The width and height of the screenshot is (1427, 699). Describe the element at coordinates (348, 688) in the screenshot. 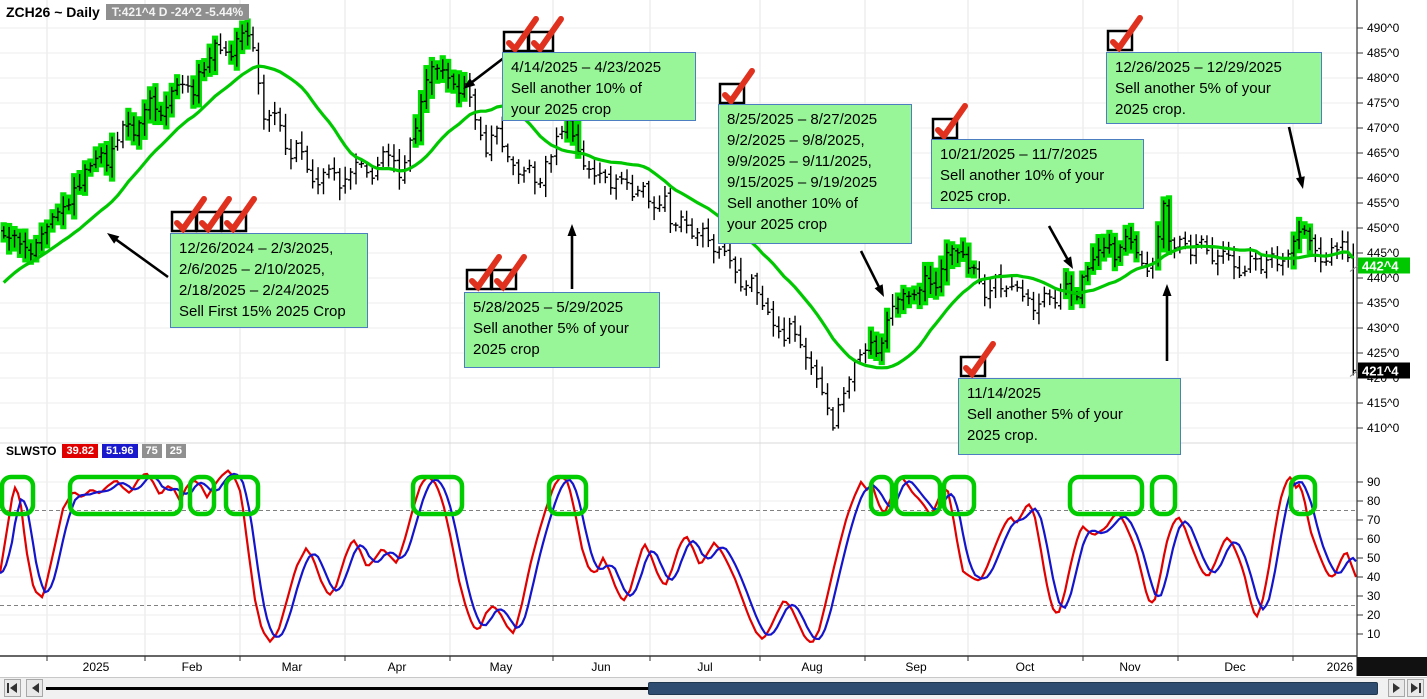

I see `scrollbar-track` at that location.